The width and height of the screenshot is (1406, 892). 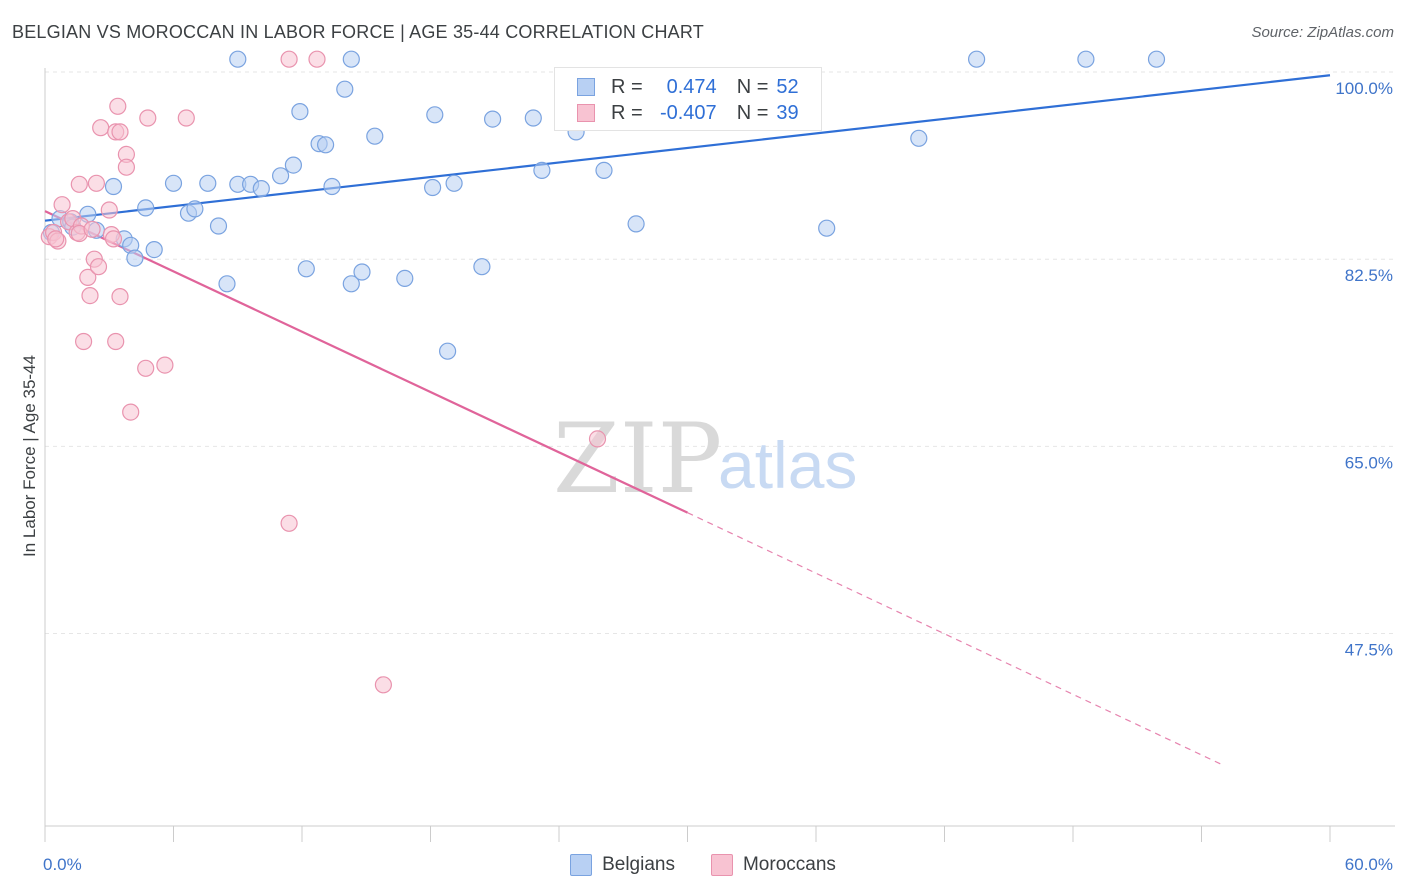 I want to click on moroccans-swatch, so click(x=586, y=113).